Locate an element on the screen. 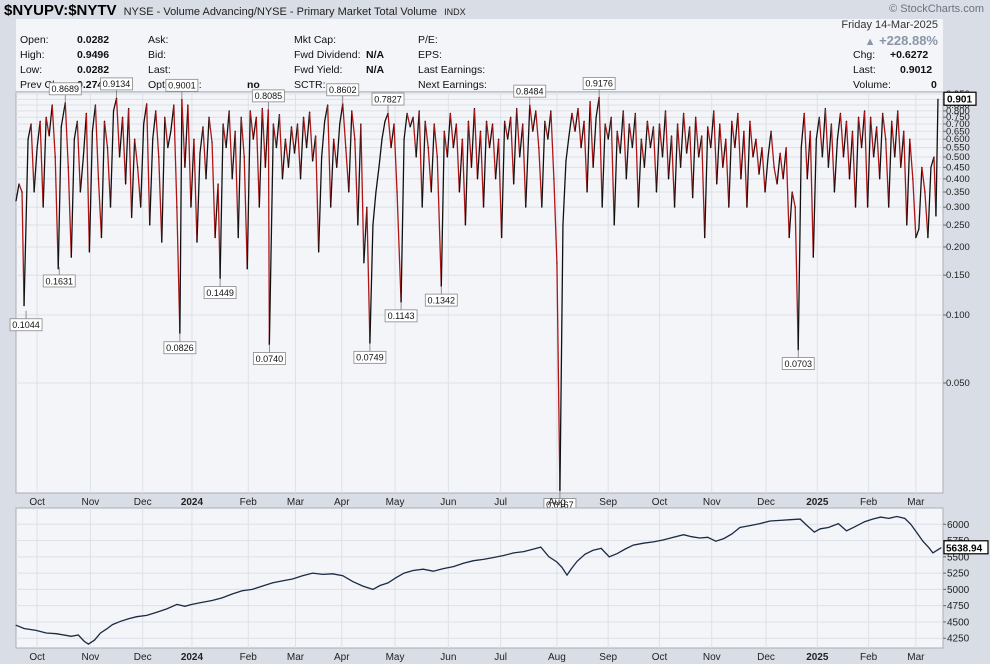  bid-label: Bid: is located at coordinates (157, 55).